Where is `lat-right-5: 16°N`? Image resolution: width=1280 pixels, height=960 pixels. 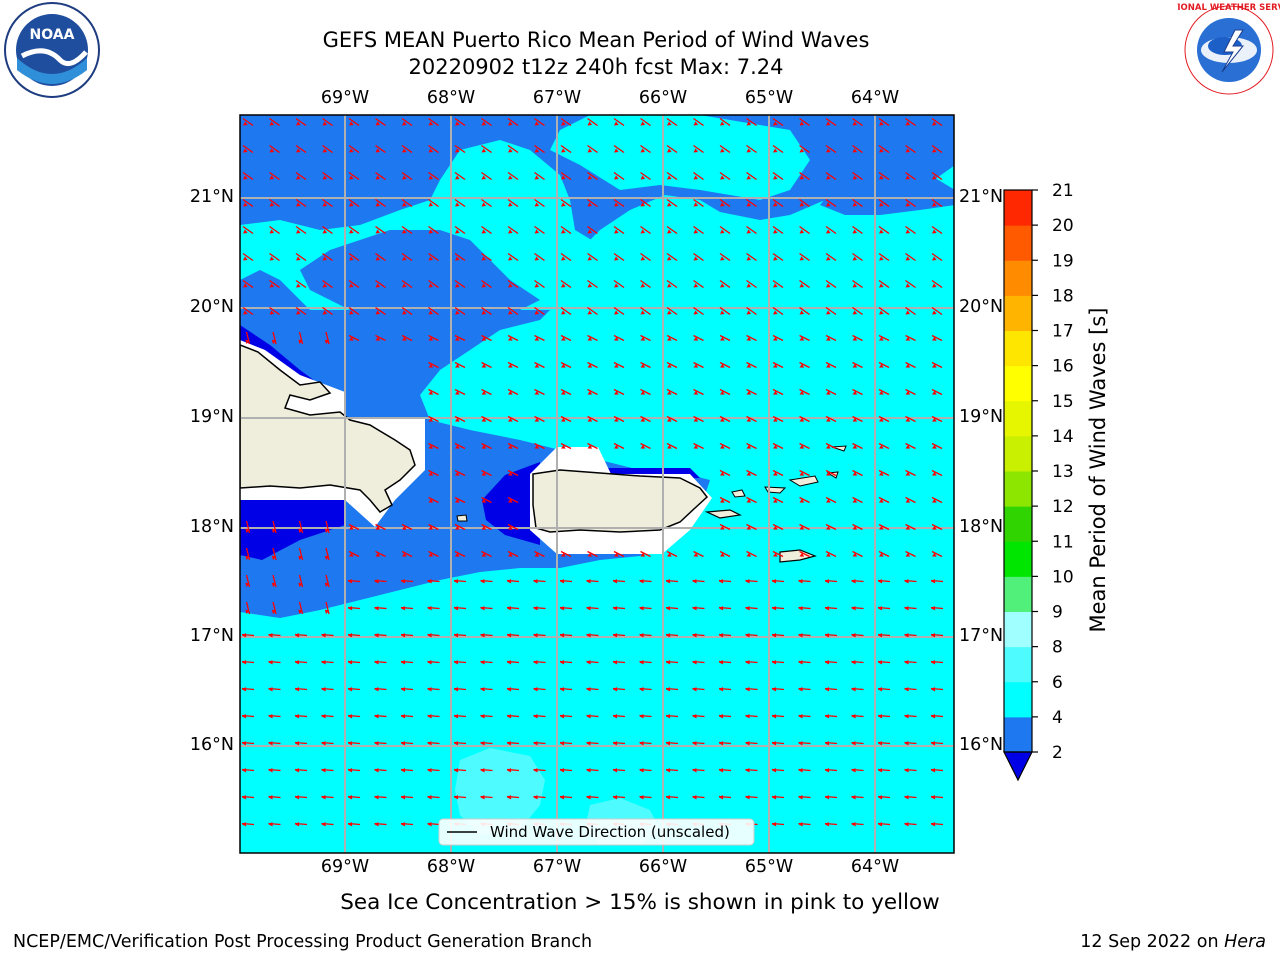
lat-right-5: 16°N is located at coordinates (981, 745).